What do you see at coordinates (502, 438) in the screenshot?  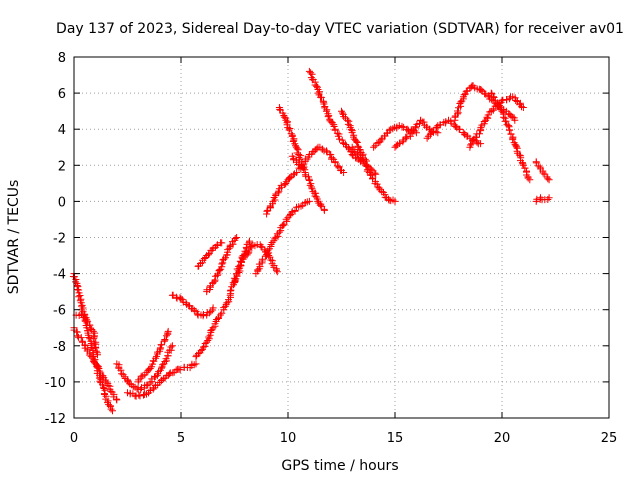 I see `x-tick-label: 20` at bounding box center [502, 438].